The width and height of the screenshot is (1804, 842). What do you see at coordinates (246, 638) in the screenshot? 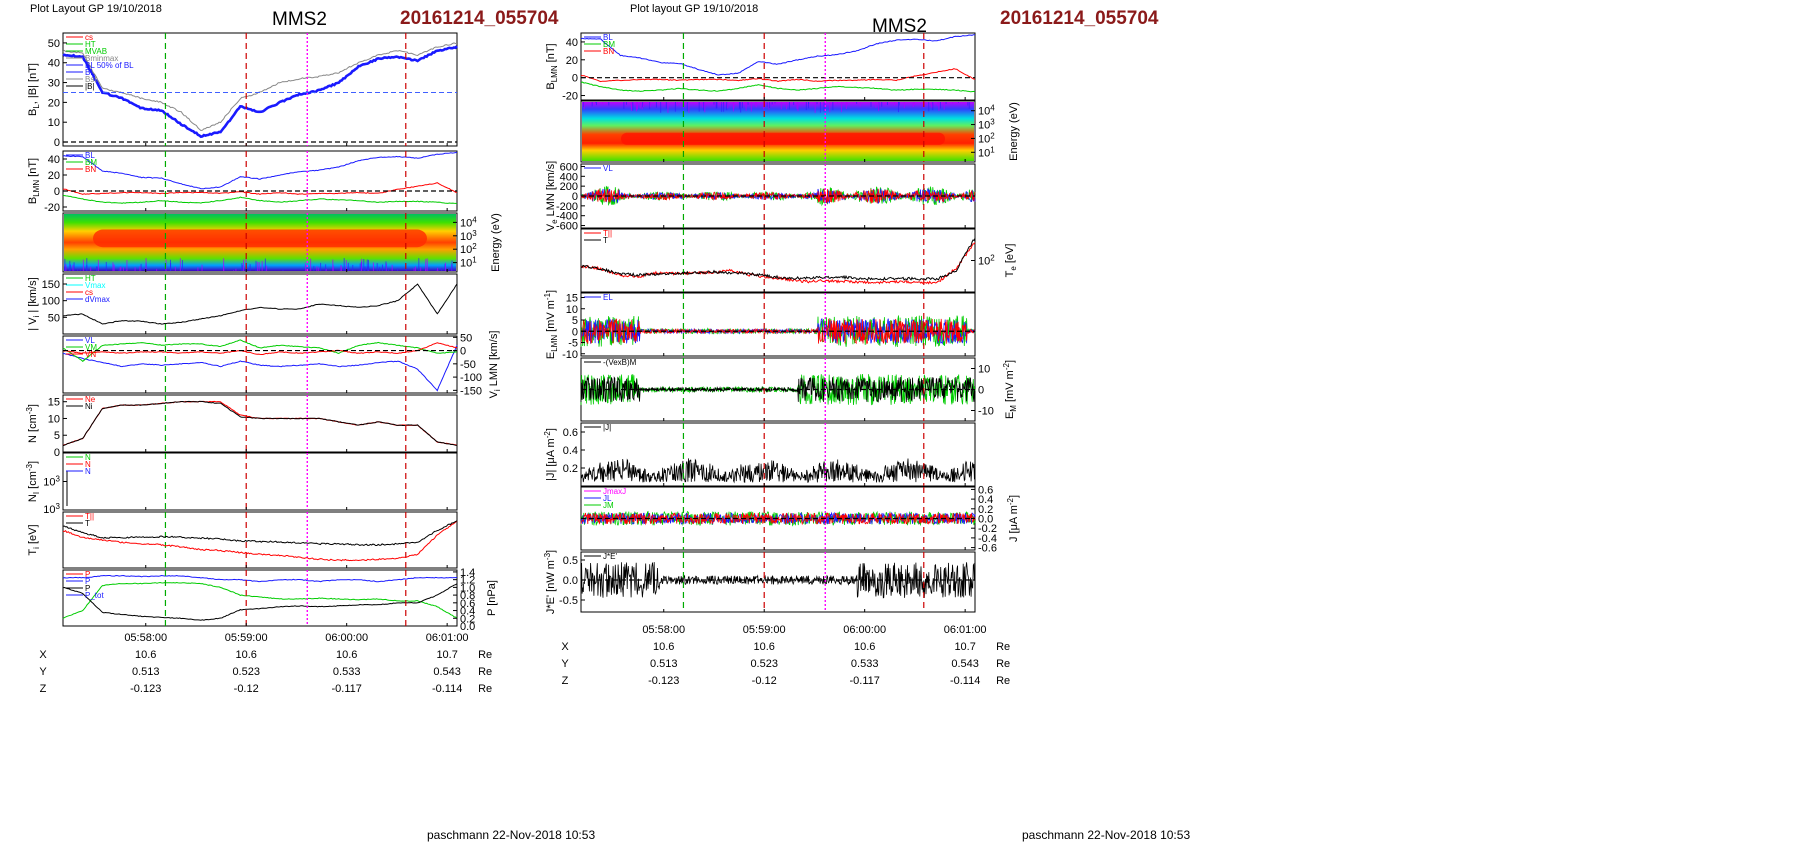
I see `time-tick-L-1: 05:59:00` at bounding box center [246, 638].